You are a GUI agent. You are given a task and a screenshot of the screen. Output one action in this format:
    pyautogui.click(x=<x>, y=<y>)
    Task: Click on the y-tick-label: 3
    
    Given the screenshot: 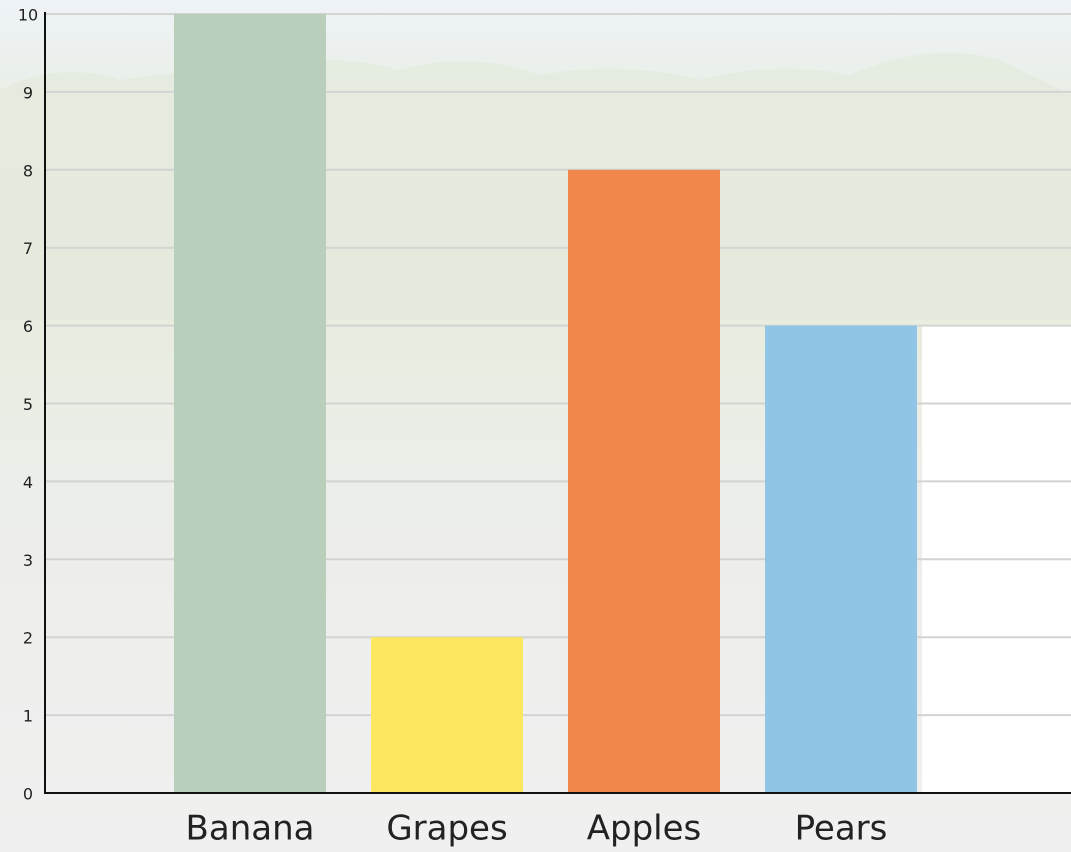 What is the action you would take?
    pyautogui.click(x=28, y=560)
    